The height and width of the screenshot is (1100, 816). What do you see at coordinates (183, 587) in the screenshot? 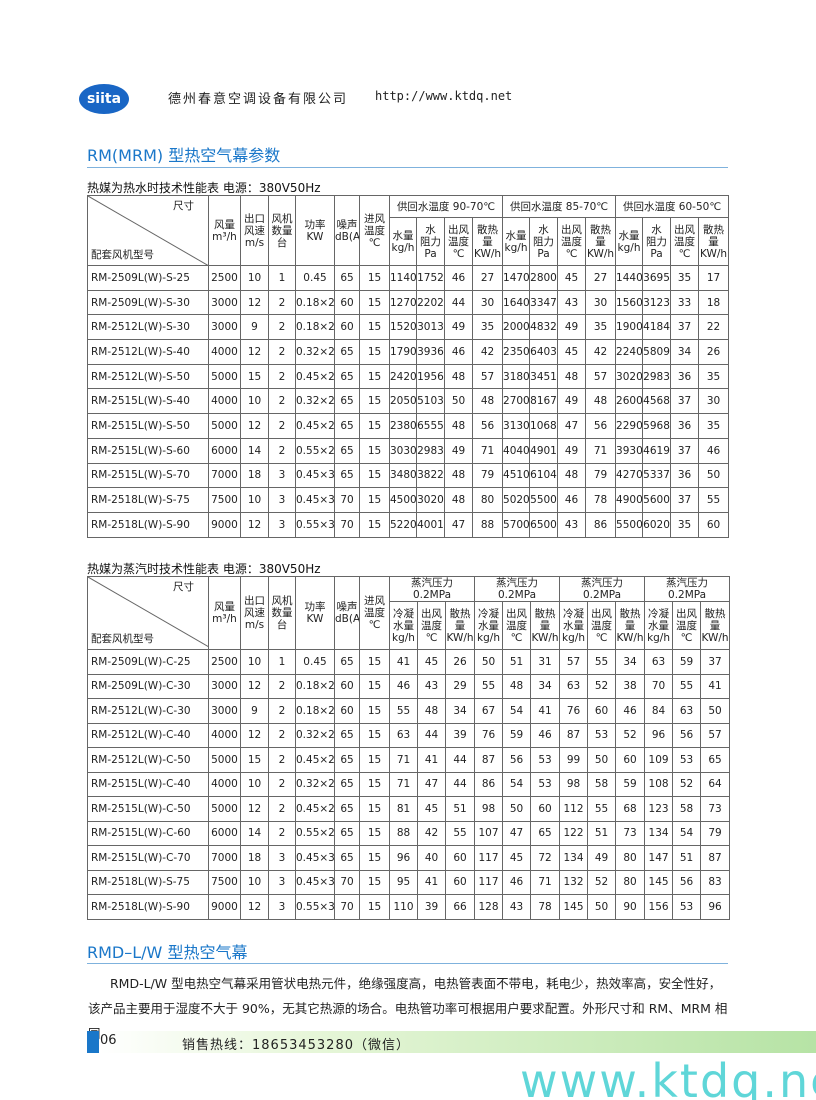
I see `corner-top: 尺寸` at bounding box center [183, 587].